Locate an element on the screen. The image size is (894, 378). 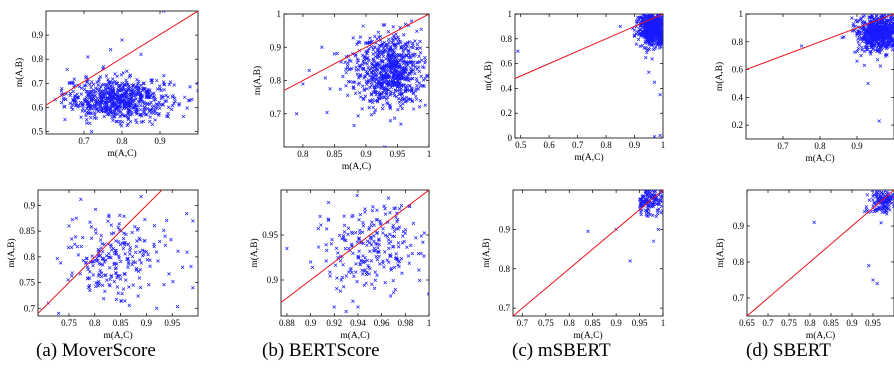
x-axis-label: m(A,C) is located at coordinates (588, 157).